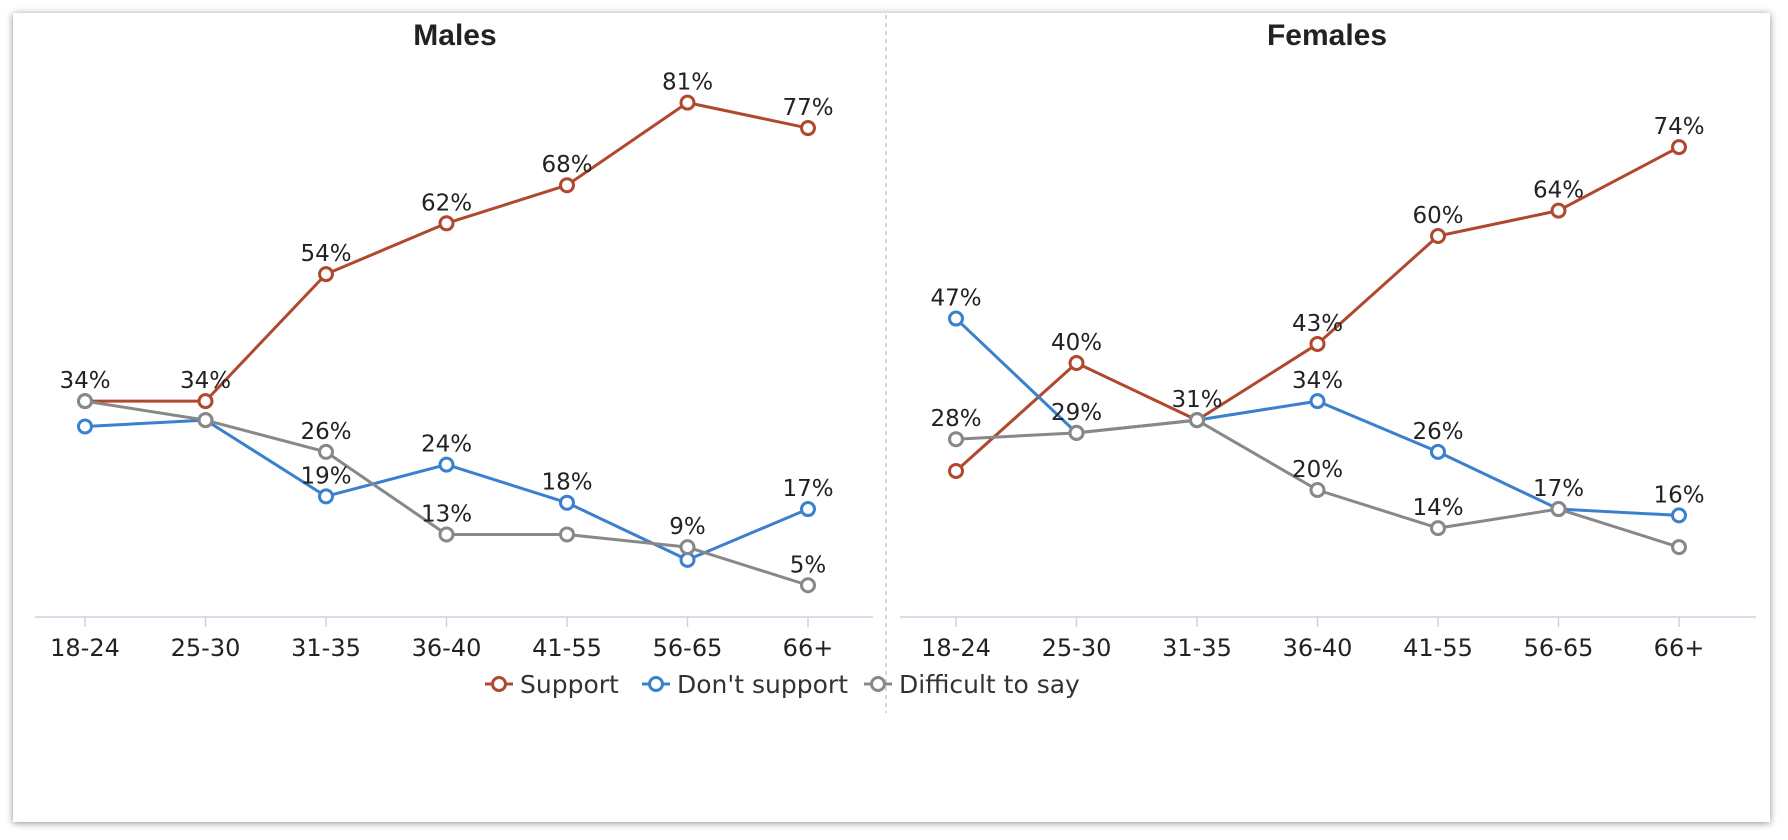 This screenshot has width=1788, height=840. Describe the element at coordinates (687, 83) in the screenshot. I see `data-label: 81%` at that location.